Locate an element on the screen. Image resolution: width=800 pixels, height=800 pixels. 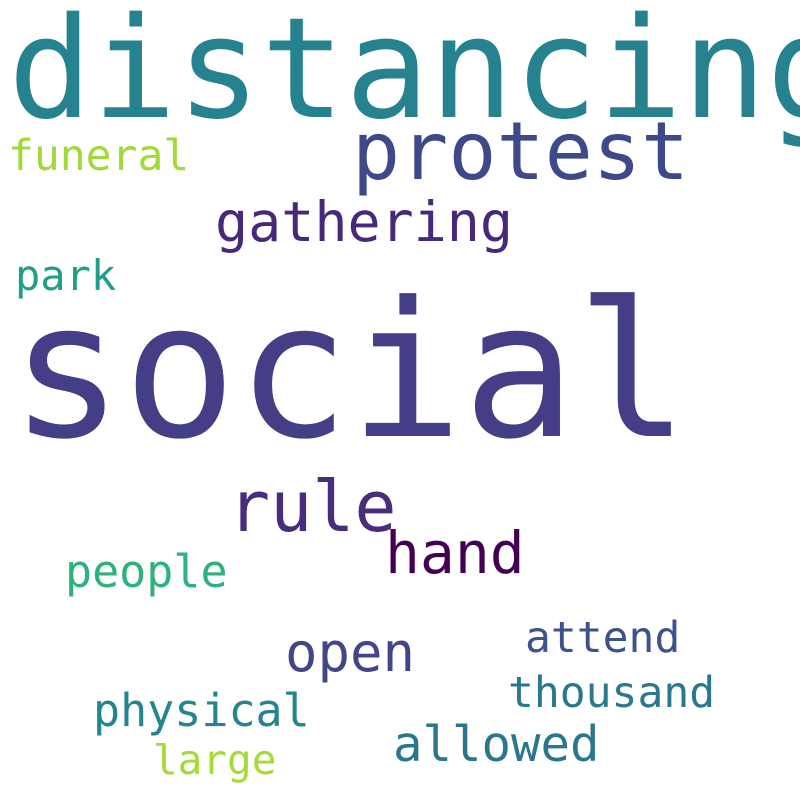
word-rule: rule is located at coordinates (312, 507).